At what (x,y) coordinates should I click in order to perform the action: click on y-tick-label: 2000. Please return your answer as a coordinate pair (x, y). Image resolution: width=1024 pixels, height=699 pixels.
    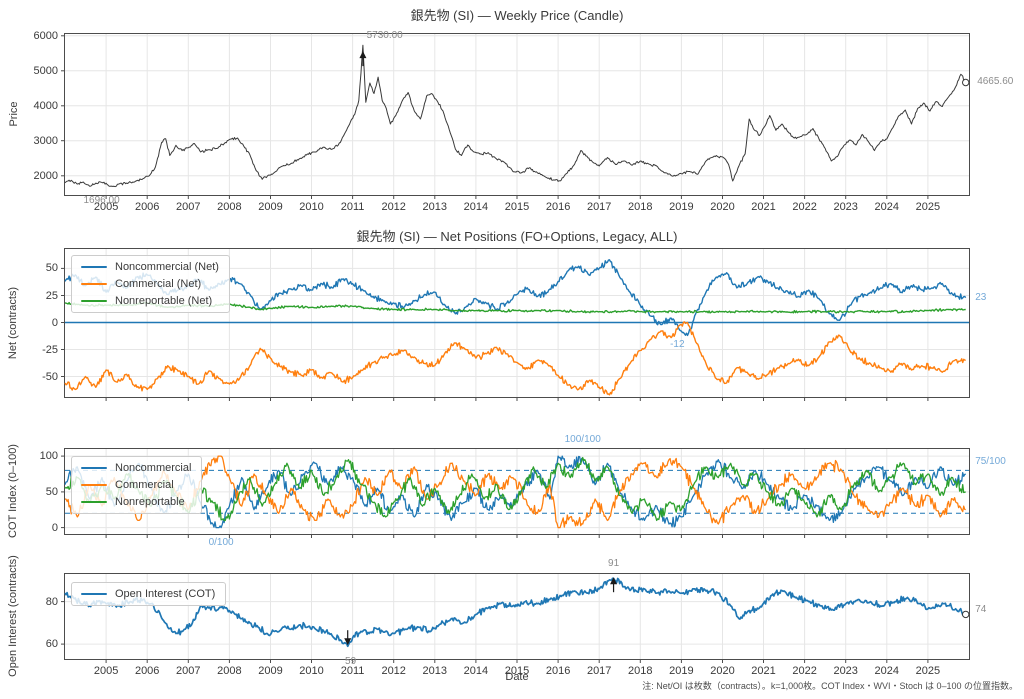
    Looking at the image, I should click on (45, 175).